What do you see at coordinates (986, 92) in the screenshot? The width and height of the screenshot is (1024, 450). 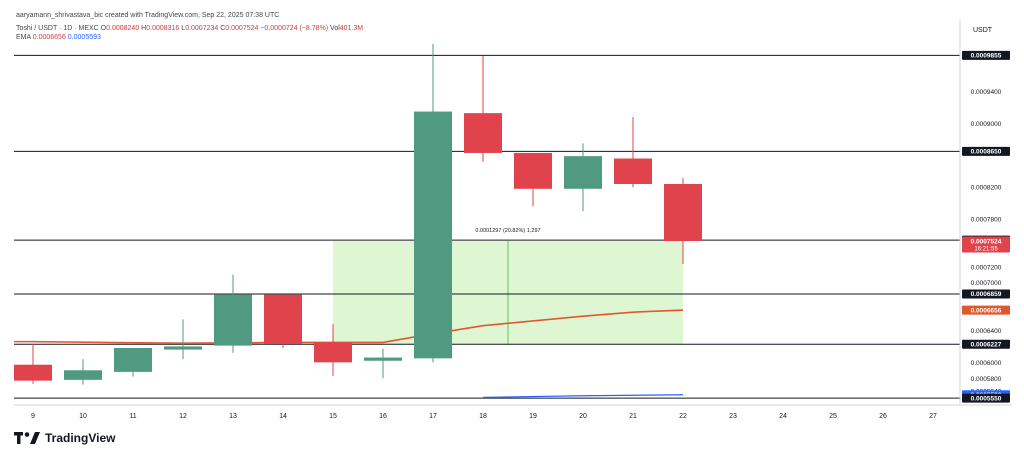 I see `y-tick-label: 0.0009400` at bounding box center [986, 92].